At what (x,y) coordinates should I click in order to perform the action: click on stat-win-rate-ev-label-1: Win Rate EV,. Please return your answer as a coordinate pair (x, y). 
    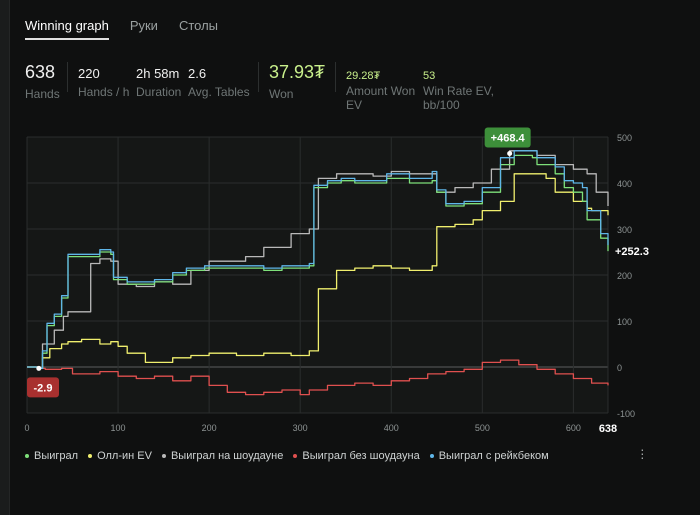
    Looking at the image, I should click on (458, 91).